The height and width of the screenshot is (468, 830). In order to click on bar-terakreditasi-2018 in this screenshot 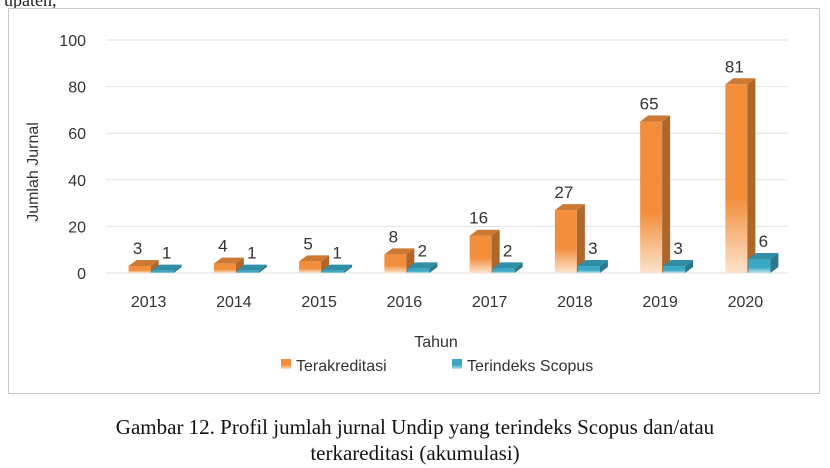, I will do `click(569, 238)`.